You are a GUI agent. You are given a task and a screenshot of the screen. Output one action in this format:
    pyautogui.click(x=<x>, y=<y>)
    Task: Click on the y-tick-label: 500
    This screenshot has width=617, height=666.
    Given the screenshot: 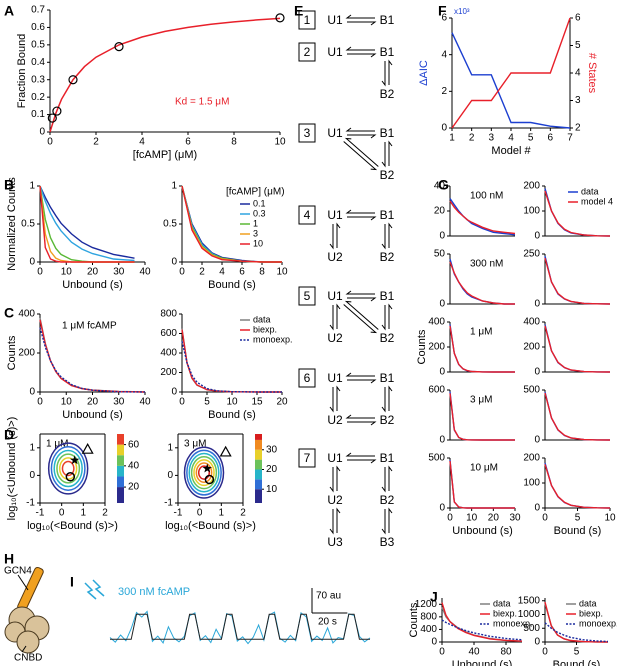 What is the action you would take?
    pyautogui.click(x=531, y=390)
    